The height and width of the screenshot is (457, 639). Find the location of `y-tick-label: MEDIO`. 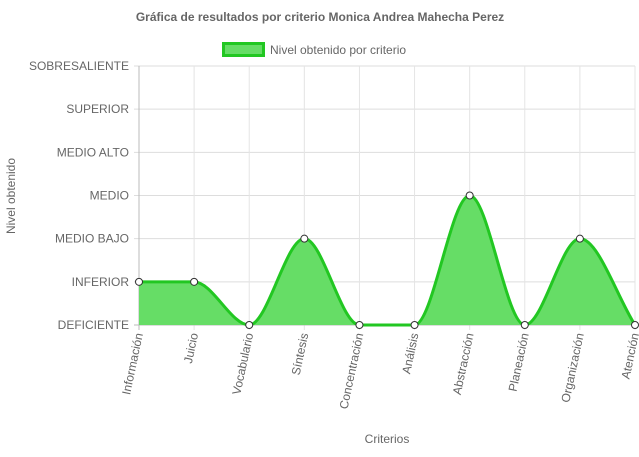

y-tick-label: MEDIO is located at coordinates (109, 196).